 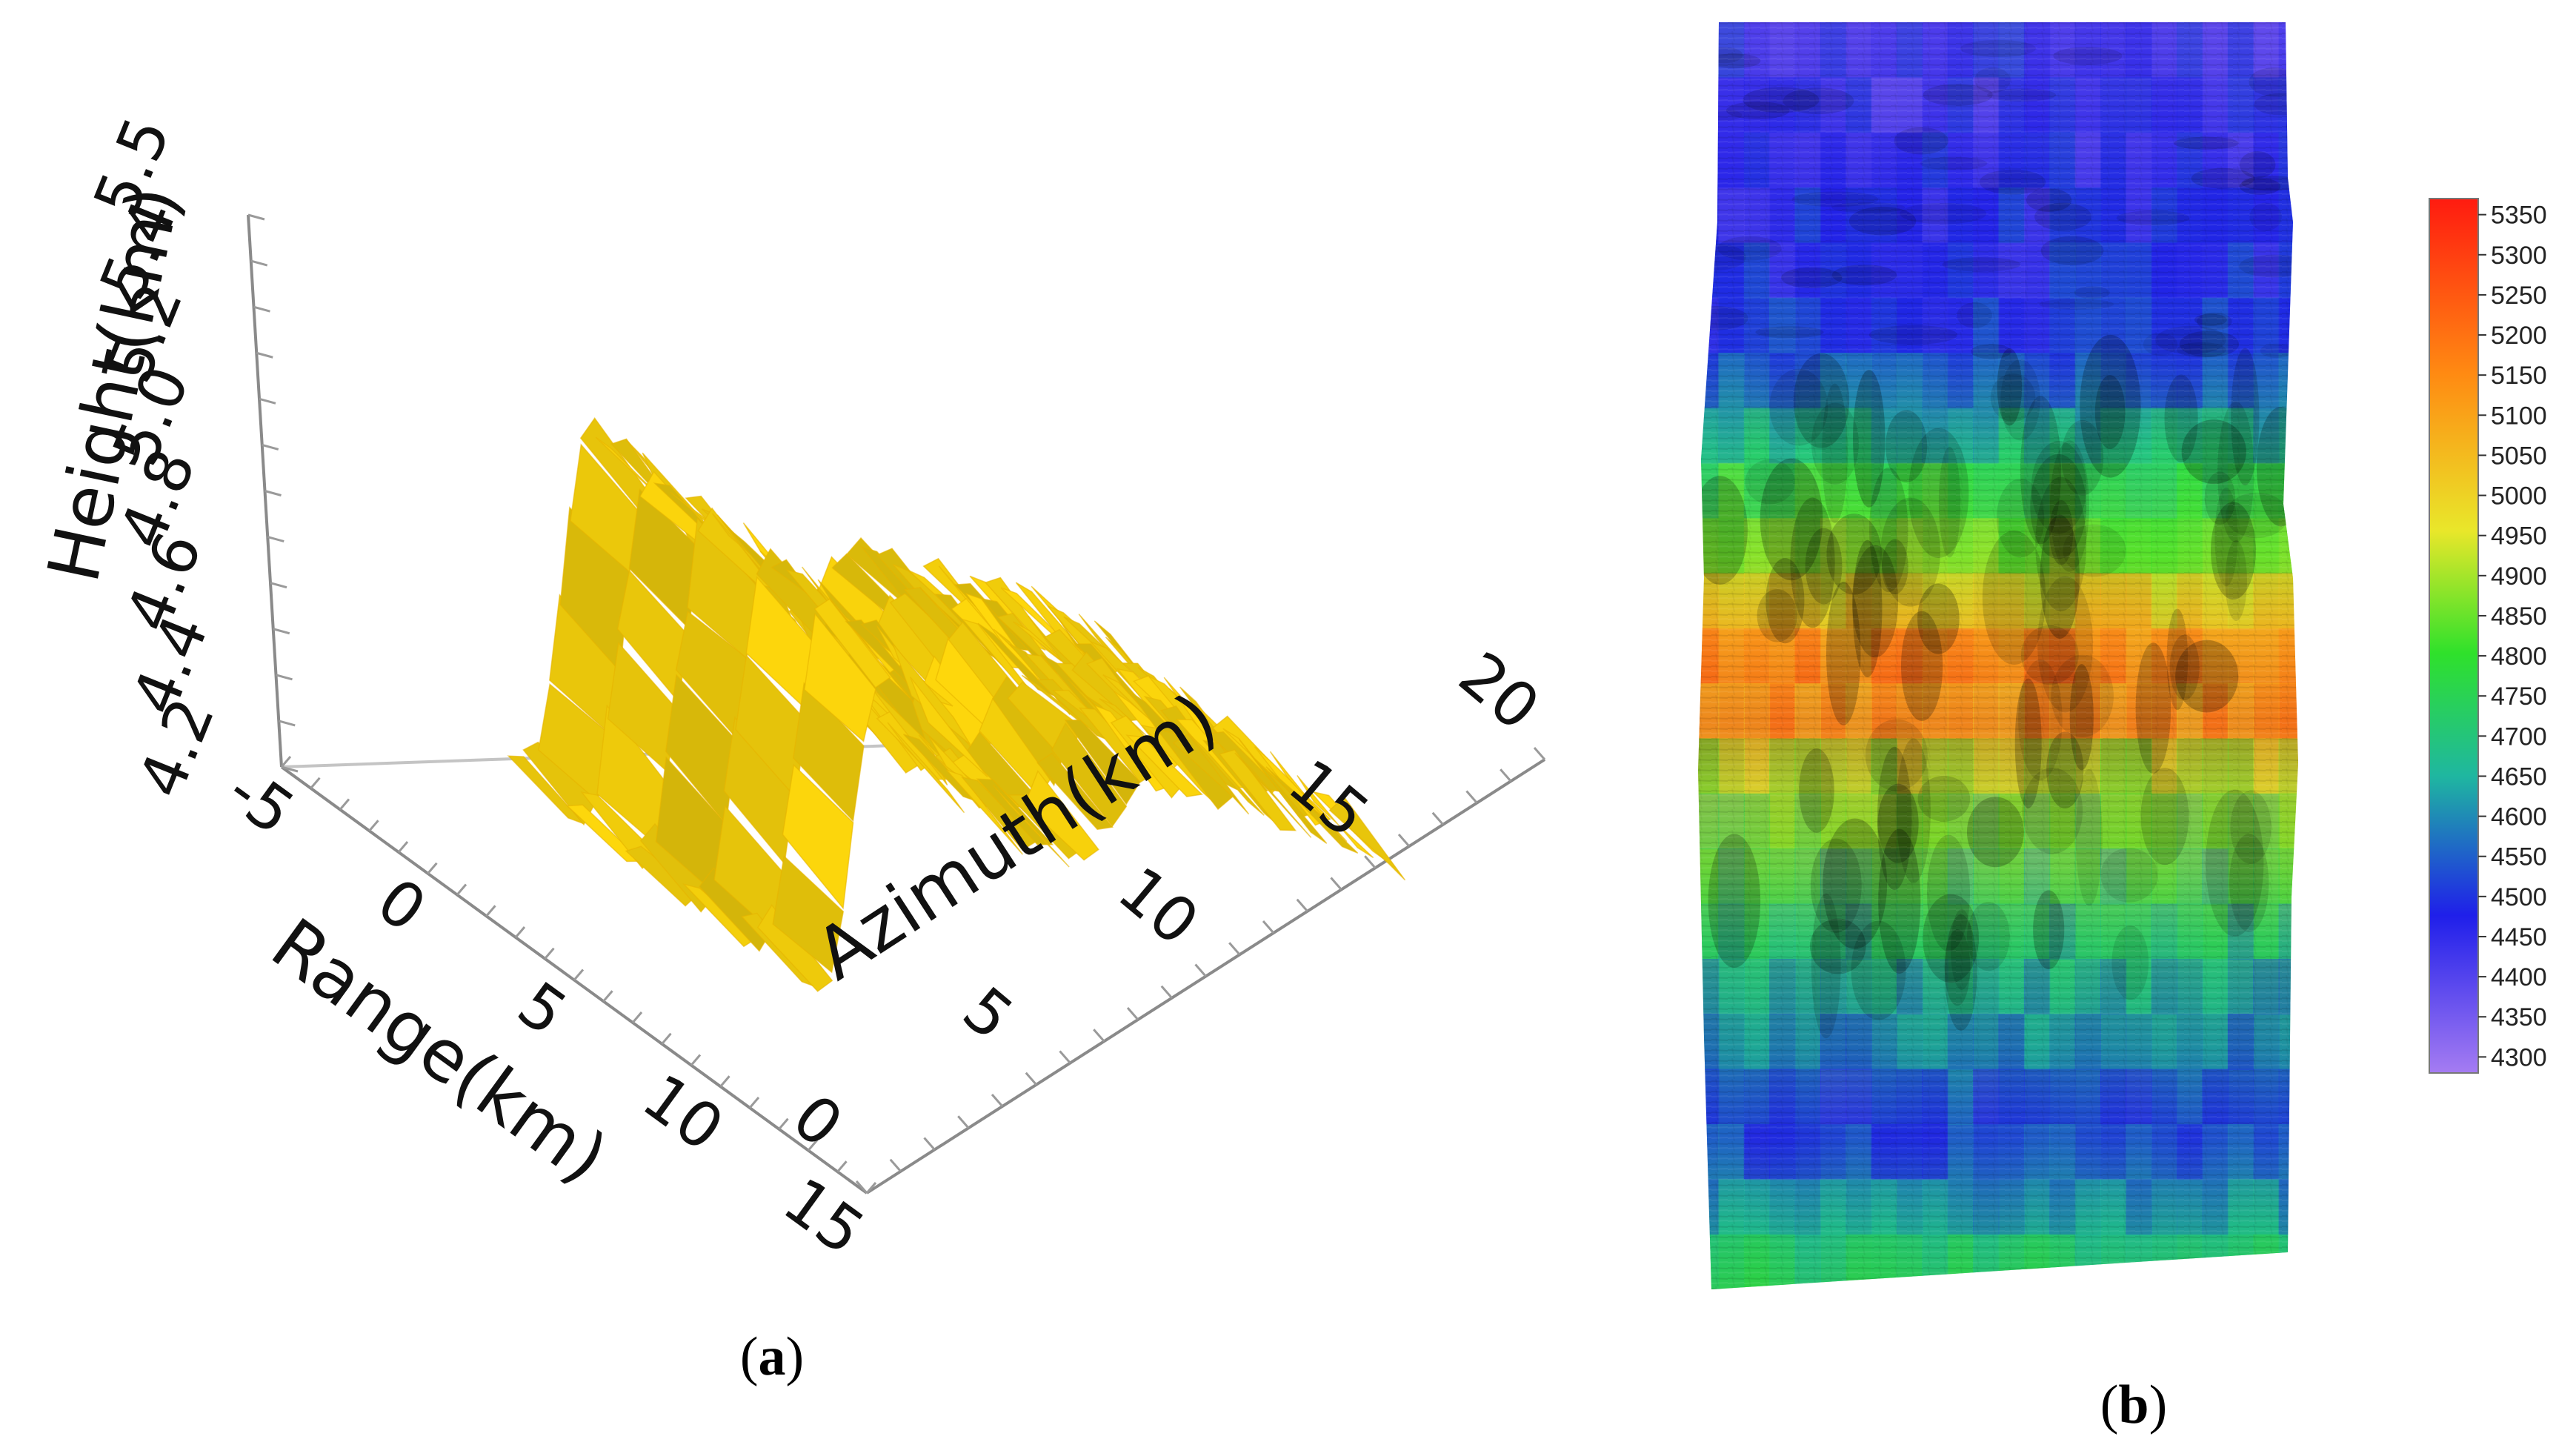 What do you see at coordinates (2158, 1405) in the screenshot?
I see `panel-b-close-paren: )` at bounding box center [2158, 1405].